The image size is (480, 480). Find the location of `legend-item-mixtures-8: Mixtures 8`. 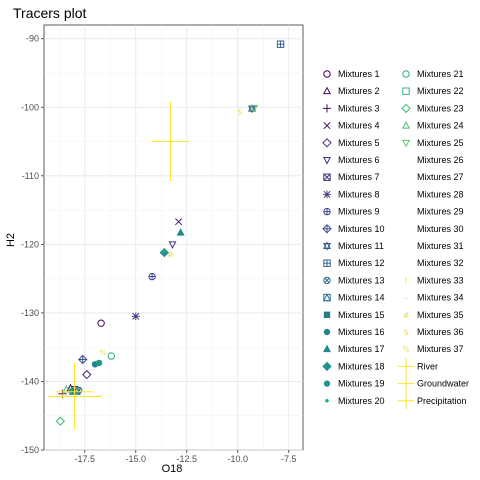

legend-item-mixtures-8: Mixtures 8 is located at coordinates (351, 194).